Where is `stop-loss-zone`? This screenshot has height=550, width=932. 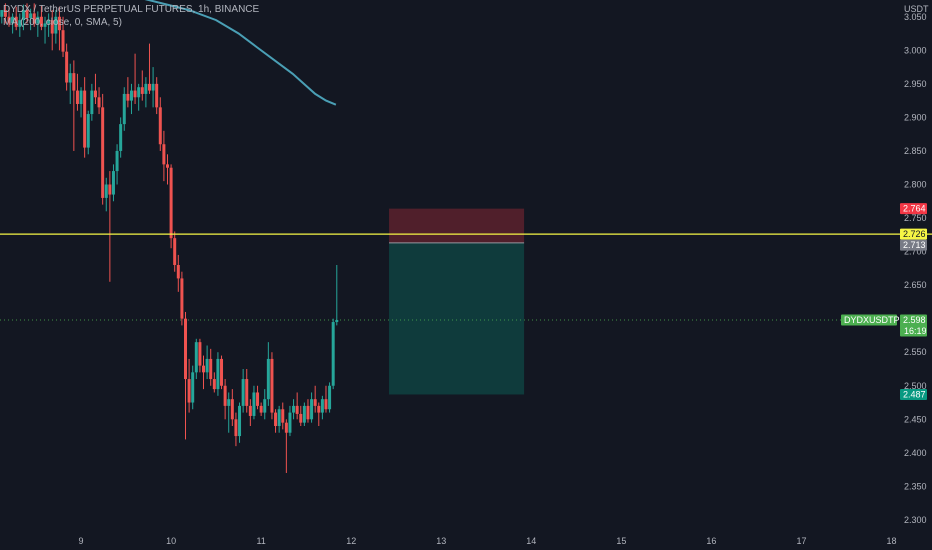
stop-loss-zone is located at coordinates (457, 225).